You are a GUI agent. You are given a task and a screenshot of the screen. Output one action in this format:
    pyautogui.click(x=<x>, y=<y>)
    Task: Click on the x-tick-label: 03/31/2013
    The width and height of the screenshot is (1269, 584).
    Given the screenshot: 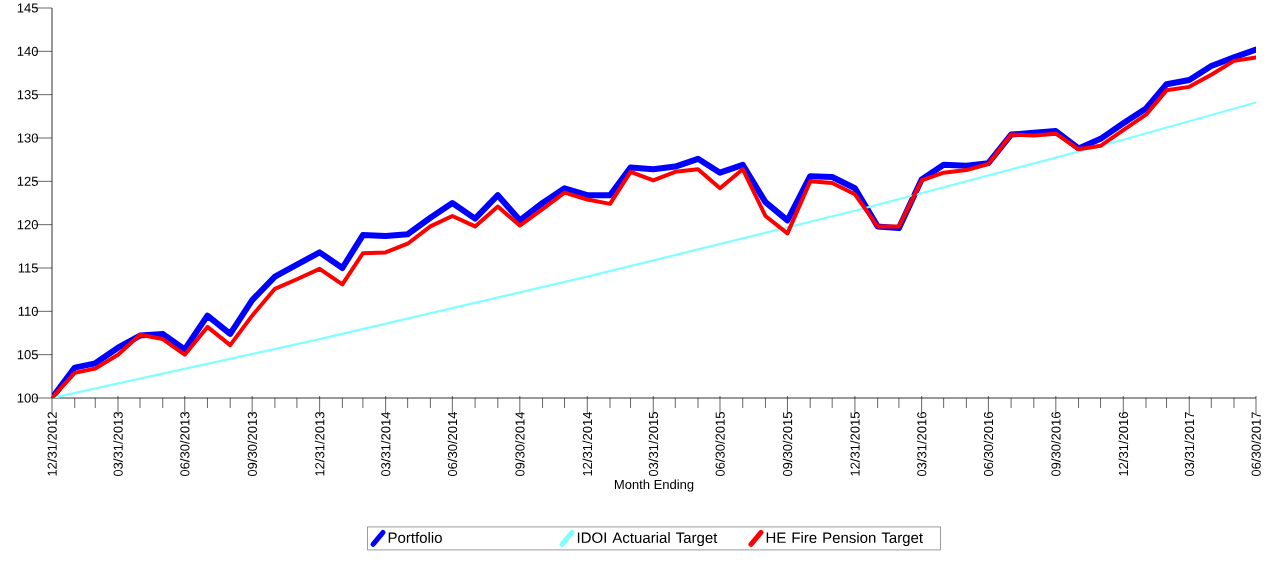 What is the action you would take?
    pyautogui.click(x=118, y=444)
    